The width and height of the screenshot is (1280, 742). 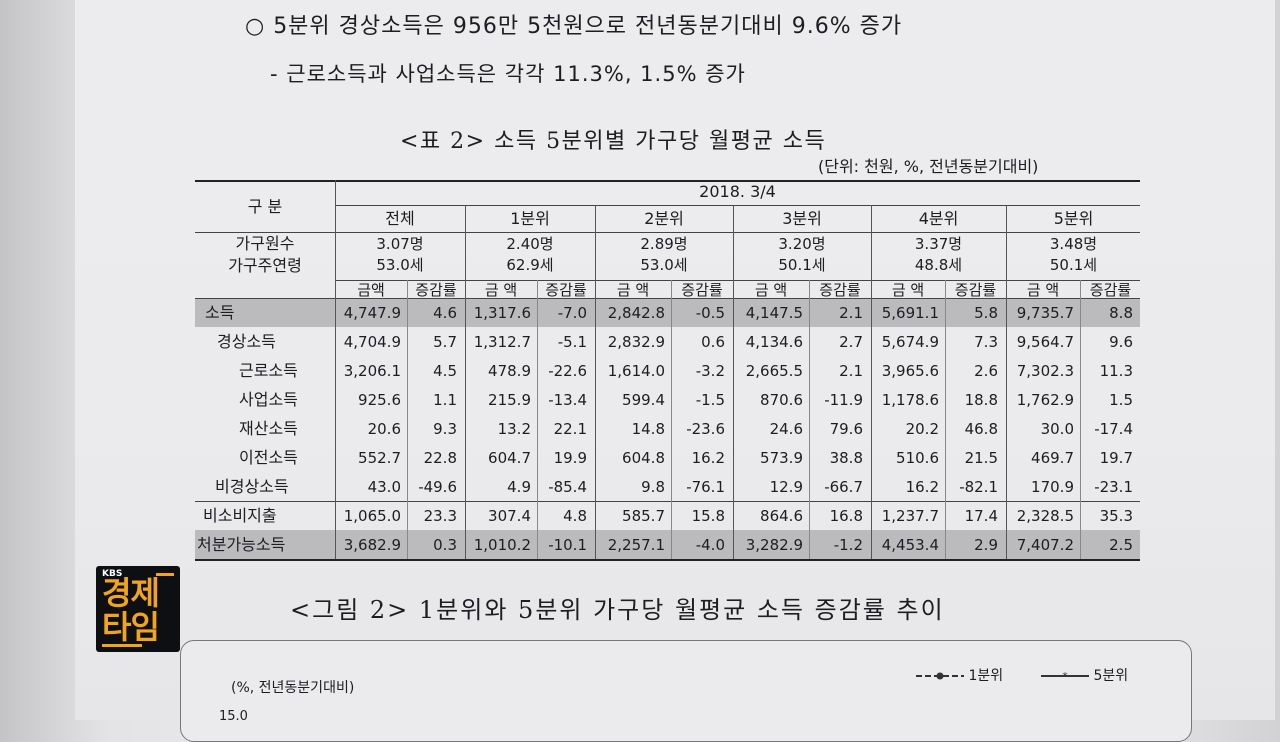 What do you see at coordinates (940, 676) in the screenshot?
I see `dashed-line-marker-icon` at bounding box center [940, 676].